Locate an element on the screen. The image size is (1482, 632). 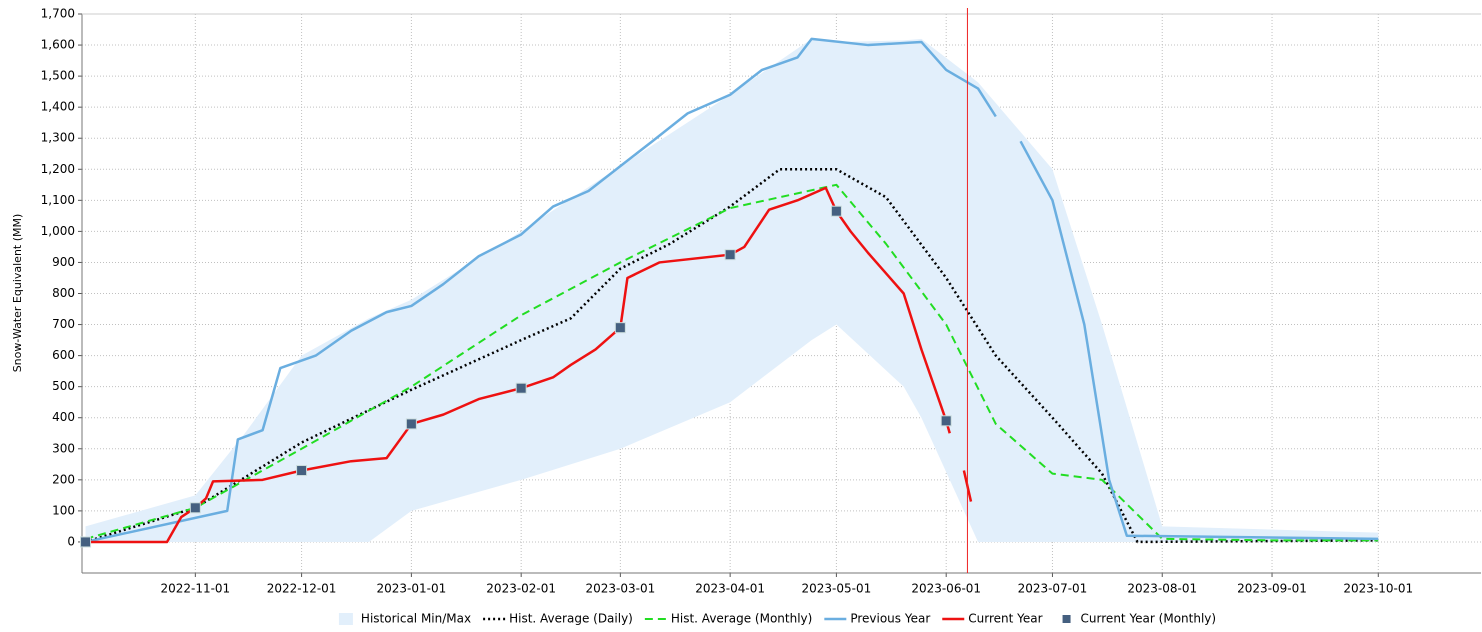
y-tick-label: 0 is located at coordinates (71, 541).